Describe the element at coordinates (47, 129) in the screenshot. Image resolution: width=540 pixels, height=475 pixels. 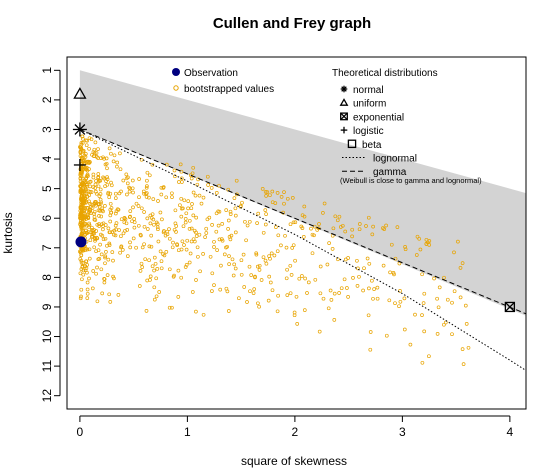
I see `y-tick-label: 3` at that location.